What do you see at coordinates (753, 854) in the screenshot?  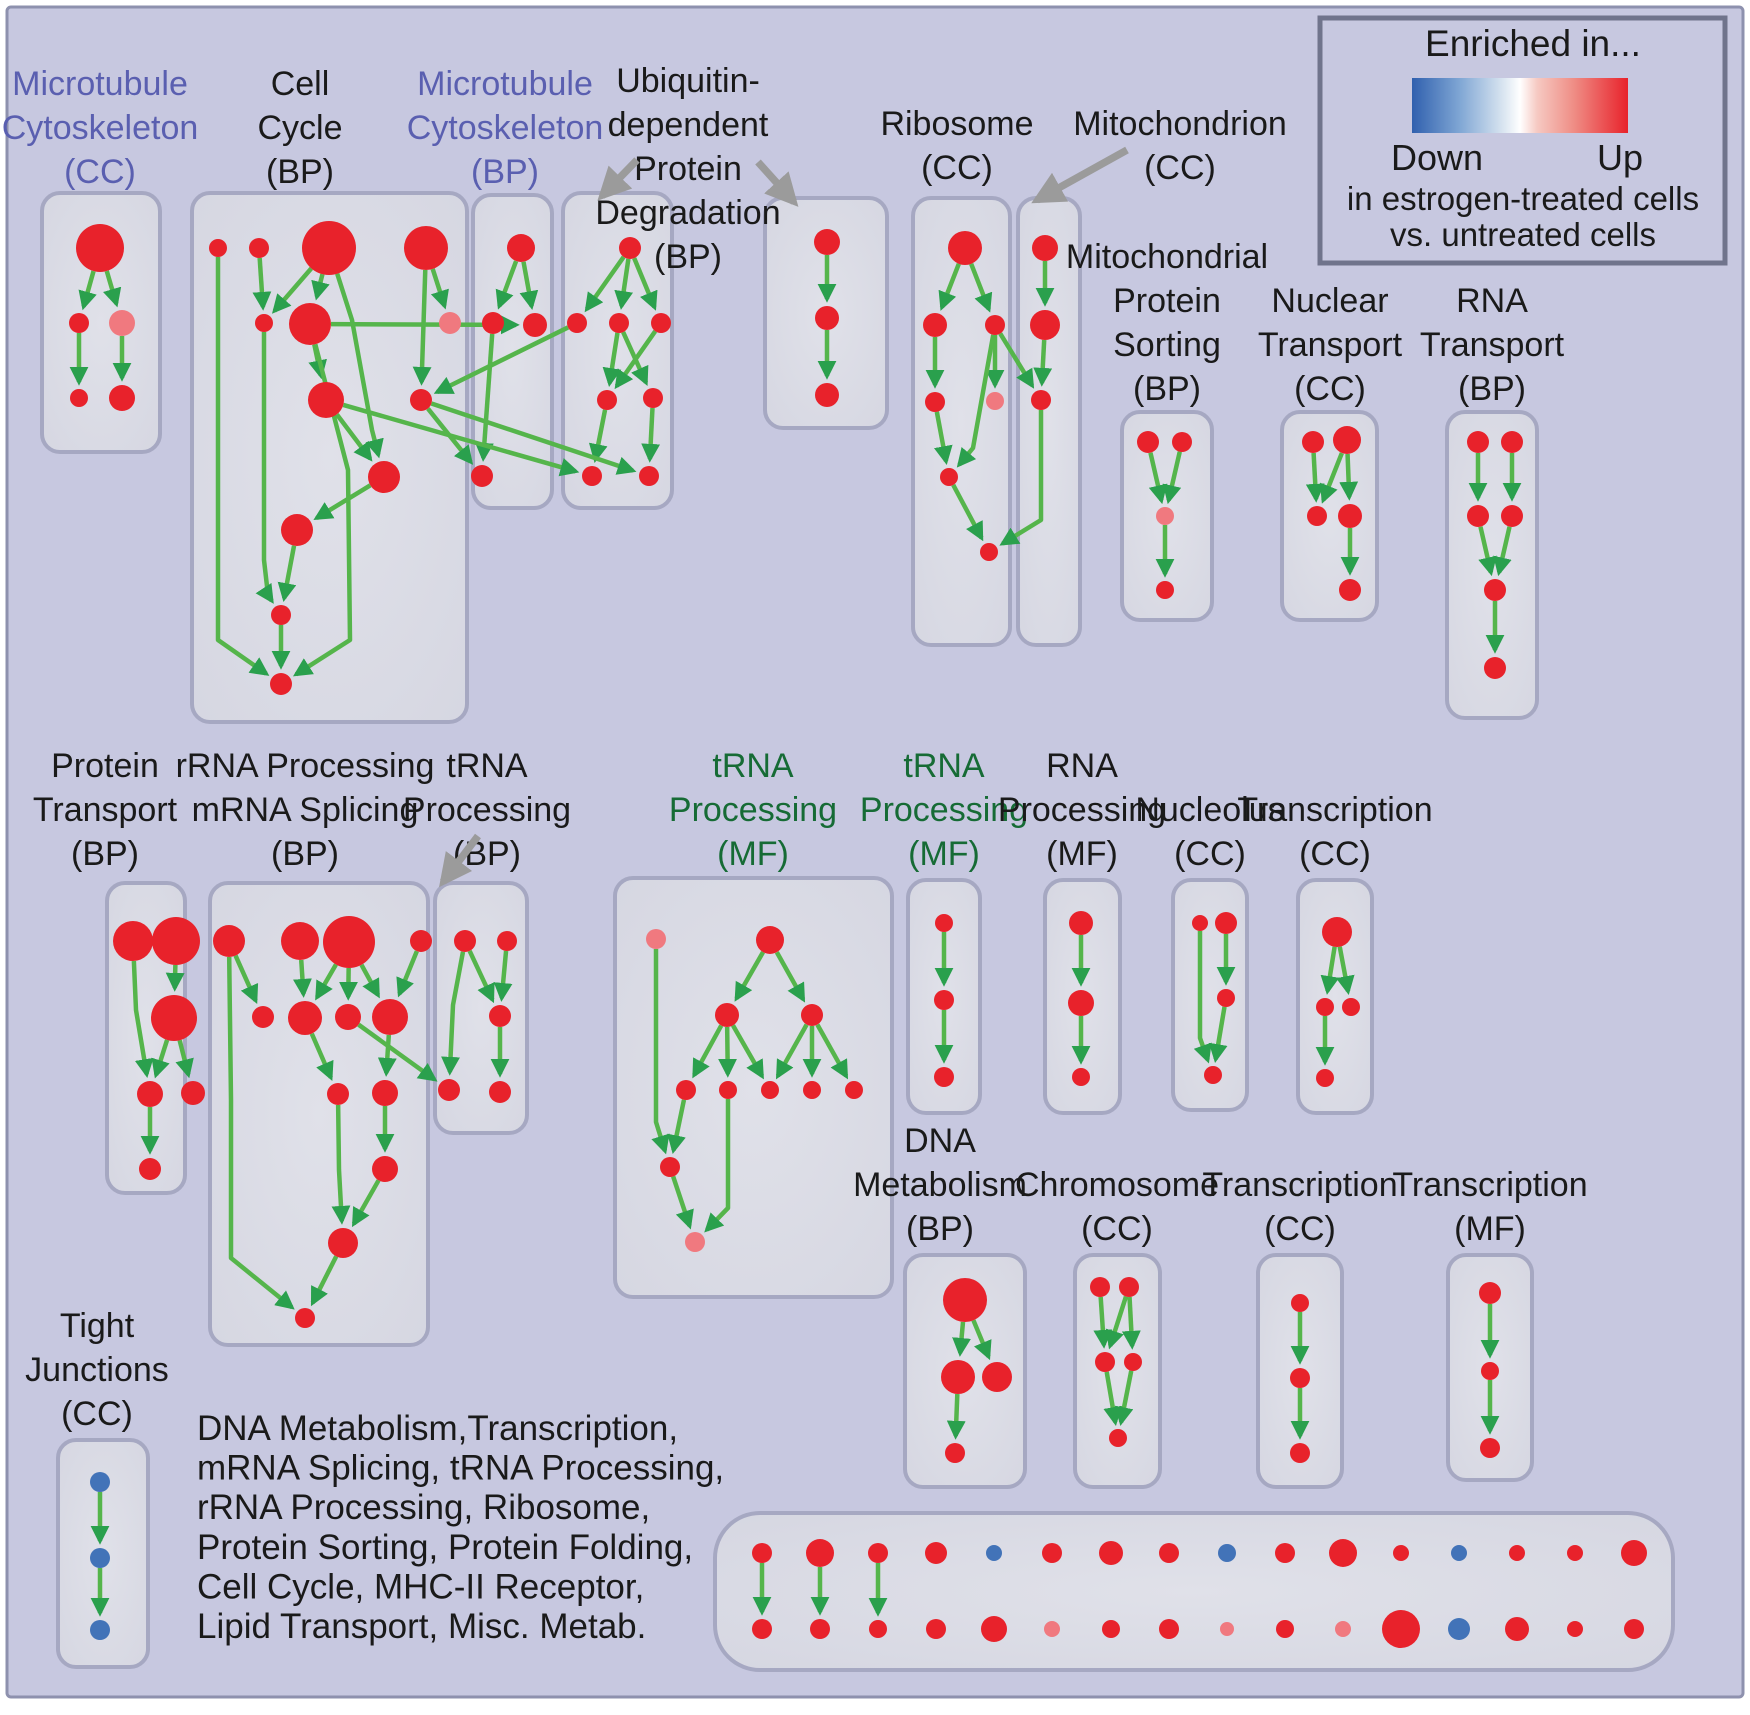 I see `cluster-label-trna-mf-large: (MF)` at bounding box center [753, 854].